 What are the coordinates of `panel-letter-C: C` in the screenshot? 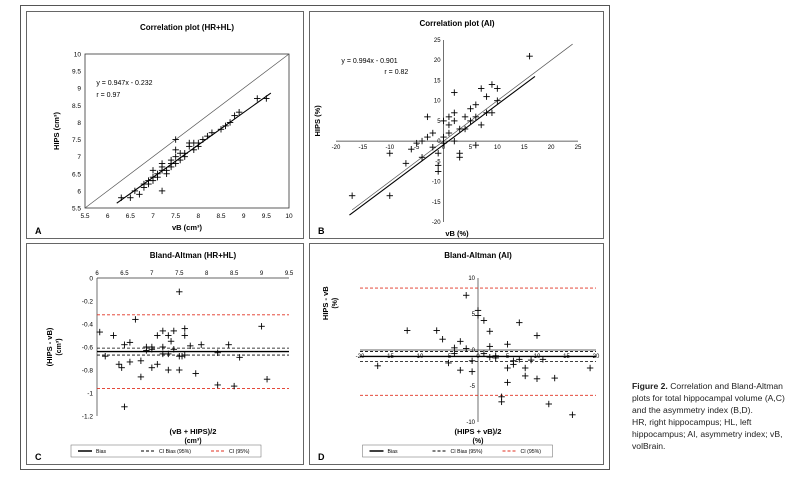 It's located at (38, 457).